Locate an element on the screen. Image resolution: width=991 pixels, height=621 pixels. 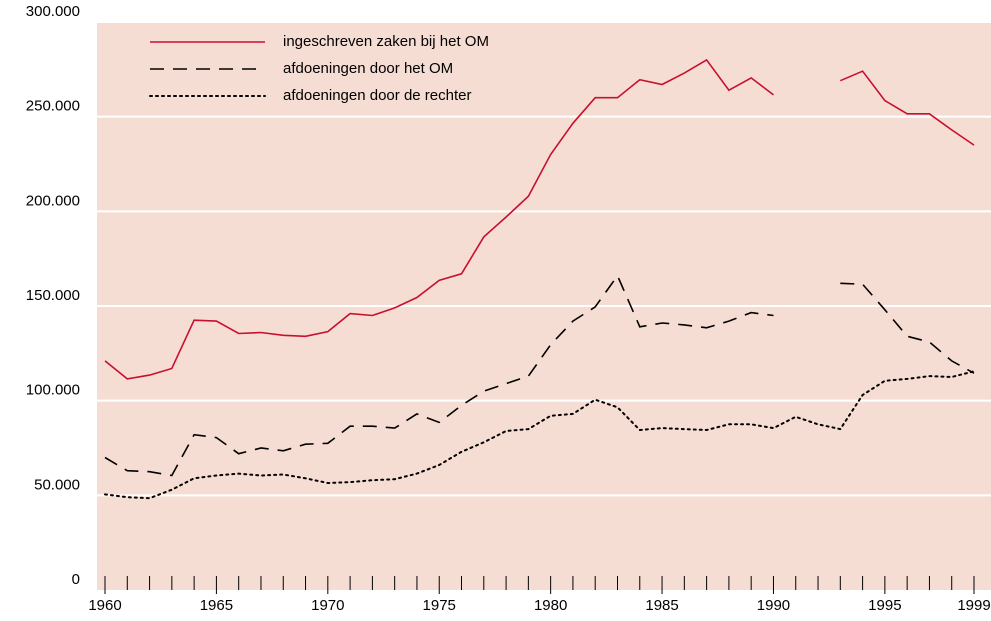
x-tick-label: 1980 is located at coordinates (550, 605).